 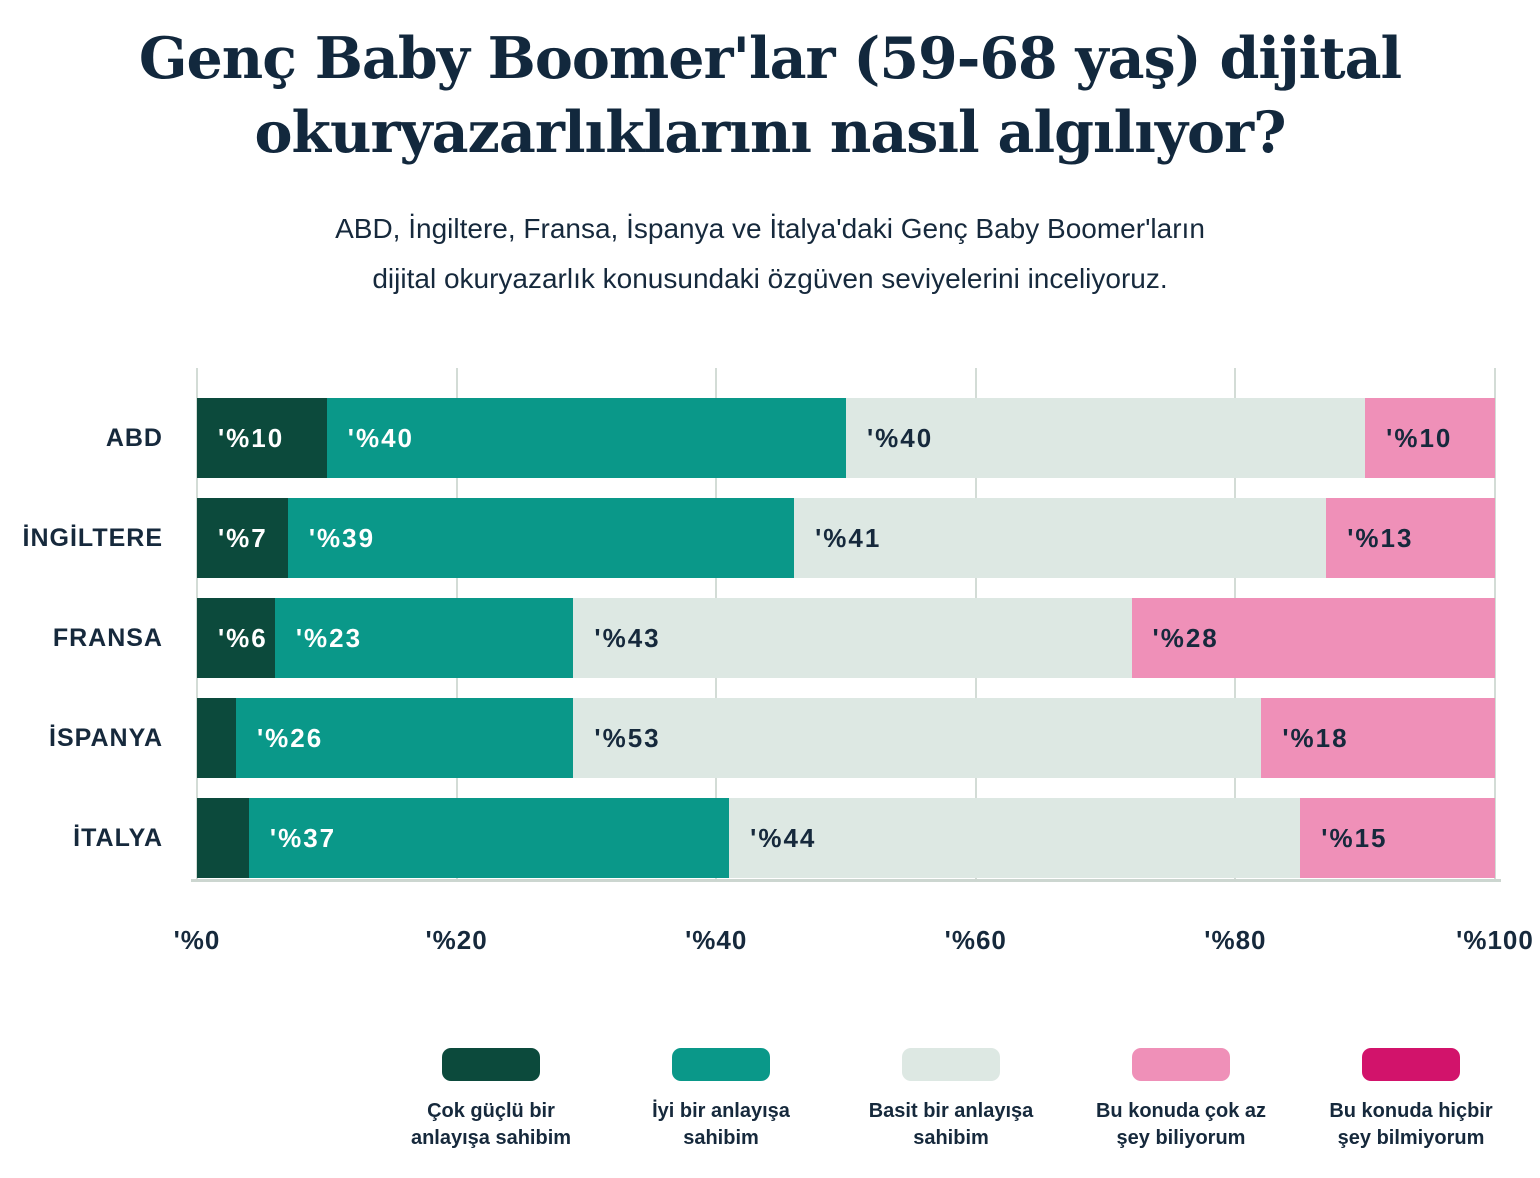 I want to click on bar-segment-ispanya-bu-konuda-cok-az-sey: '%18, so click(x=1378, y=738).